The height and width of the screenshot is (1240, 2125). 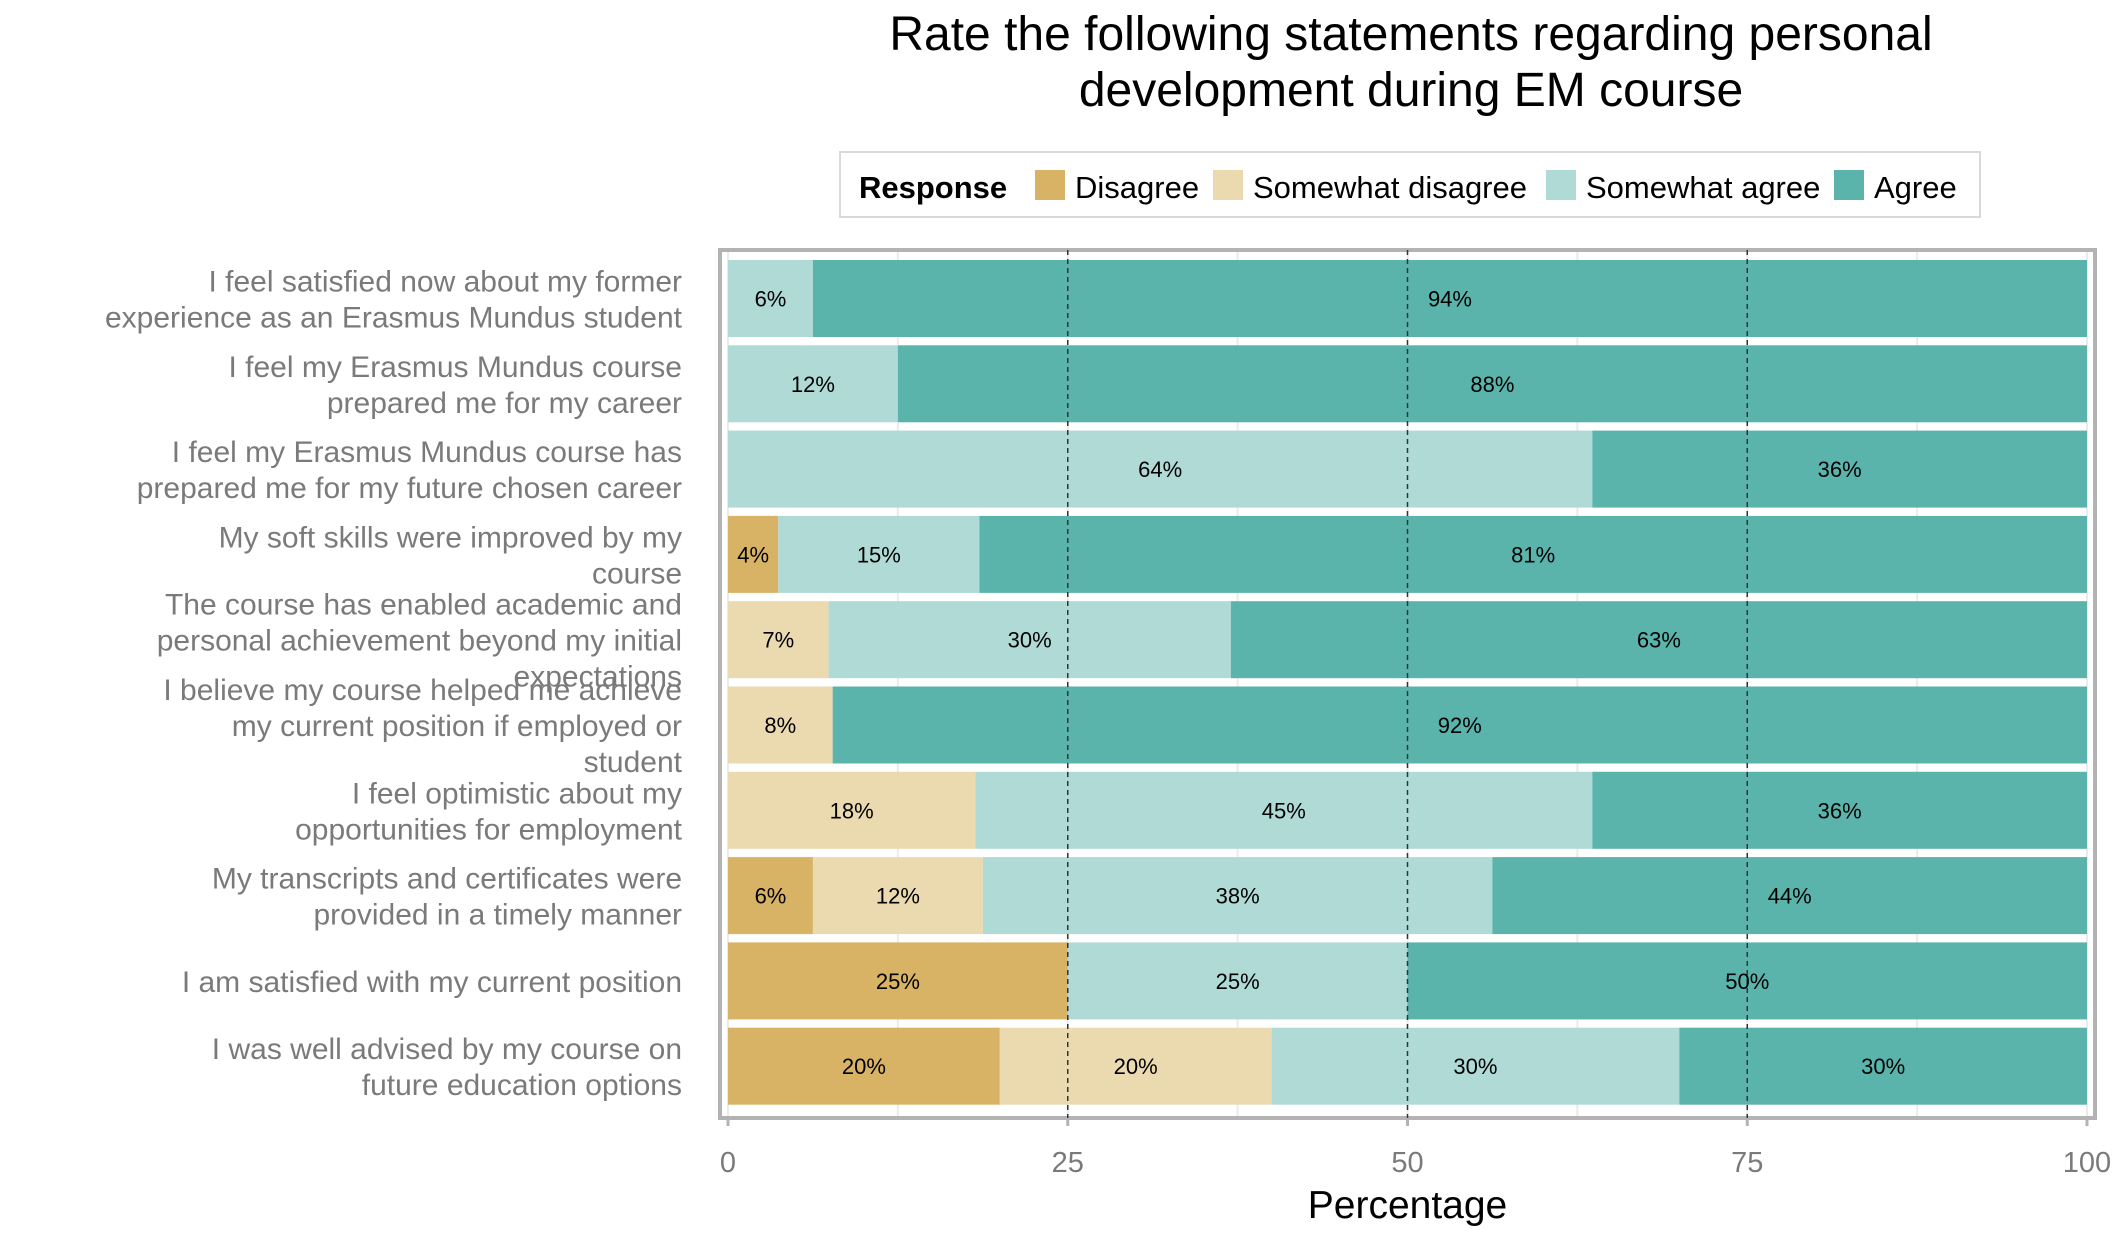 What do you see at coordinates (598, 677) in the screenshot?
I see `category-label: expectations` at bounding box center [598, 677].